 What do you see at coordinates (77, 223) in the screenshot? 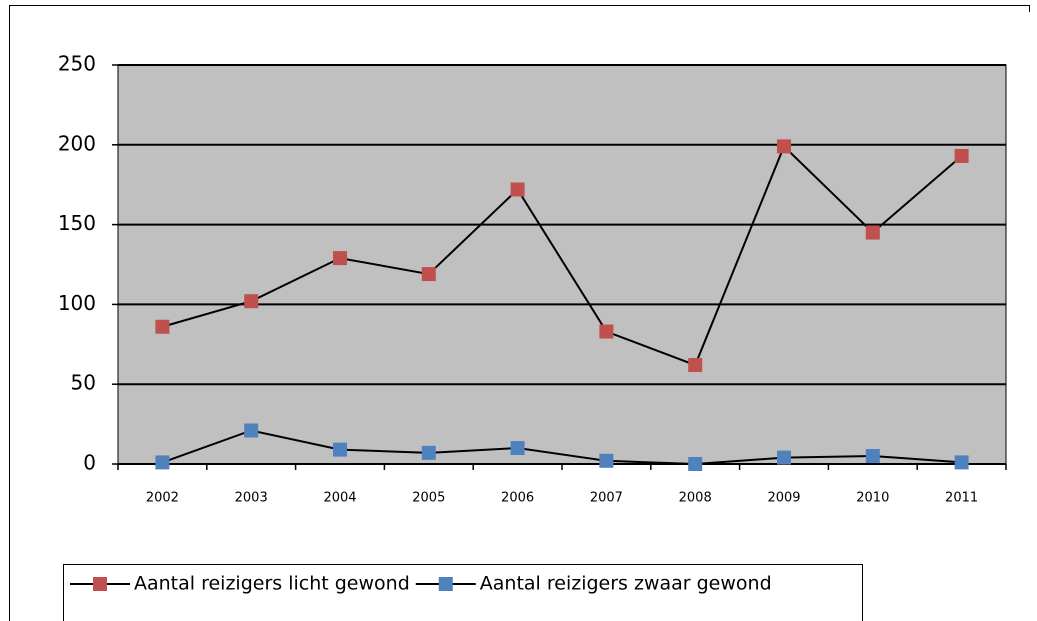
I see `y-tick-label: 150` at bounding box center [77, 223].